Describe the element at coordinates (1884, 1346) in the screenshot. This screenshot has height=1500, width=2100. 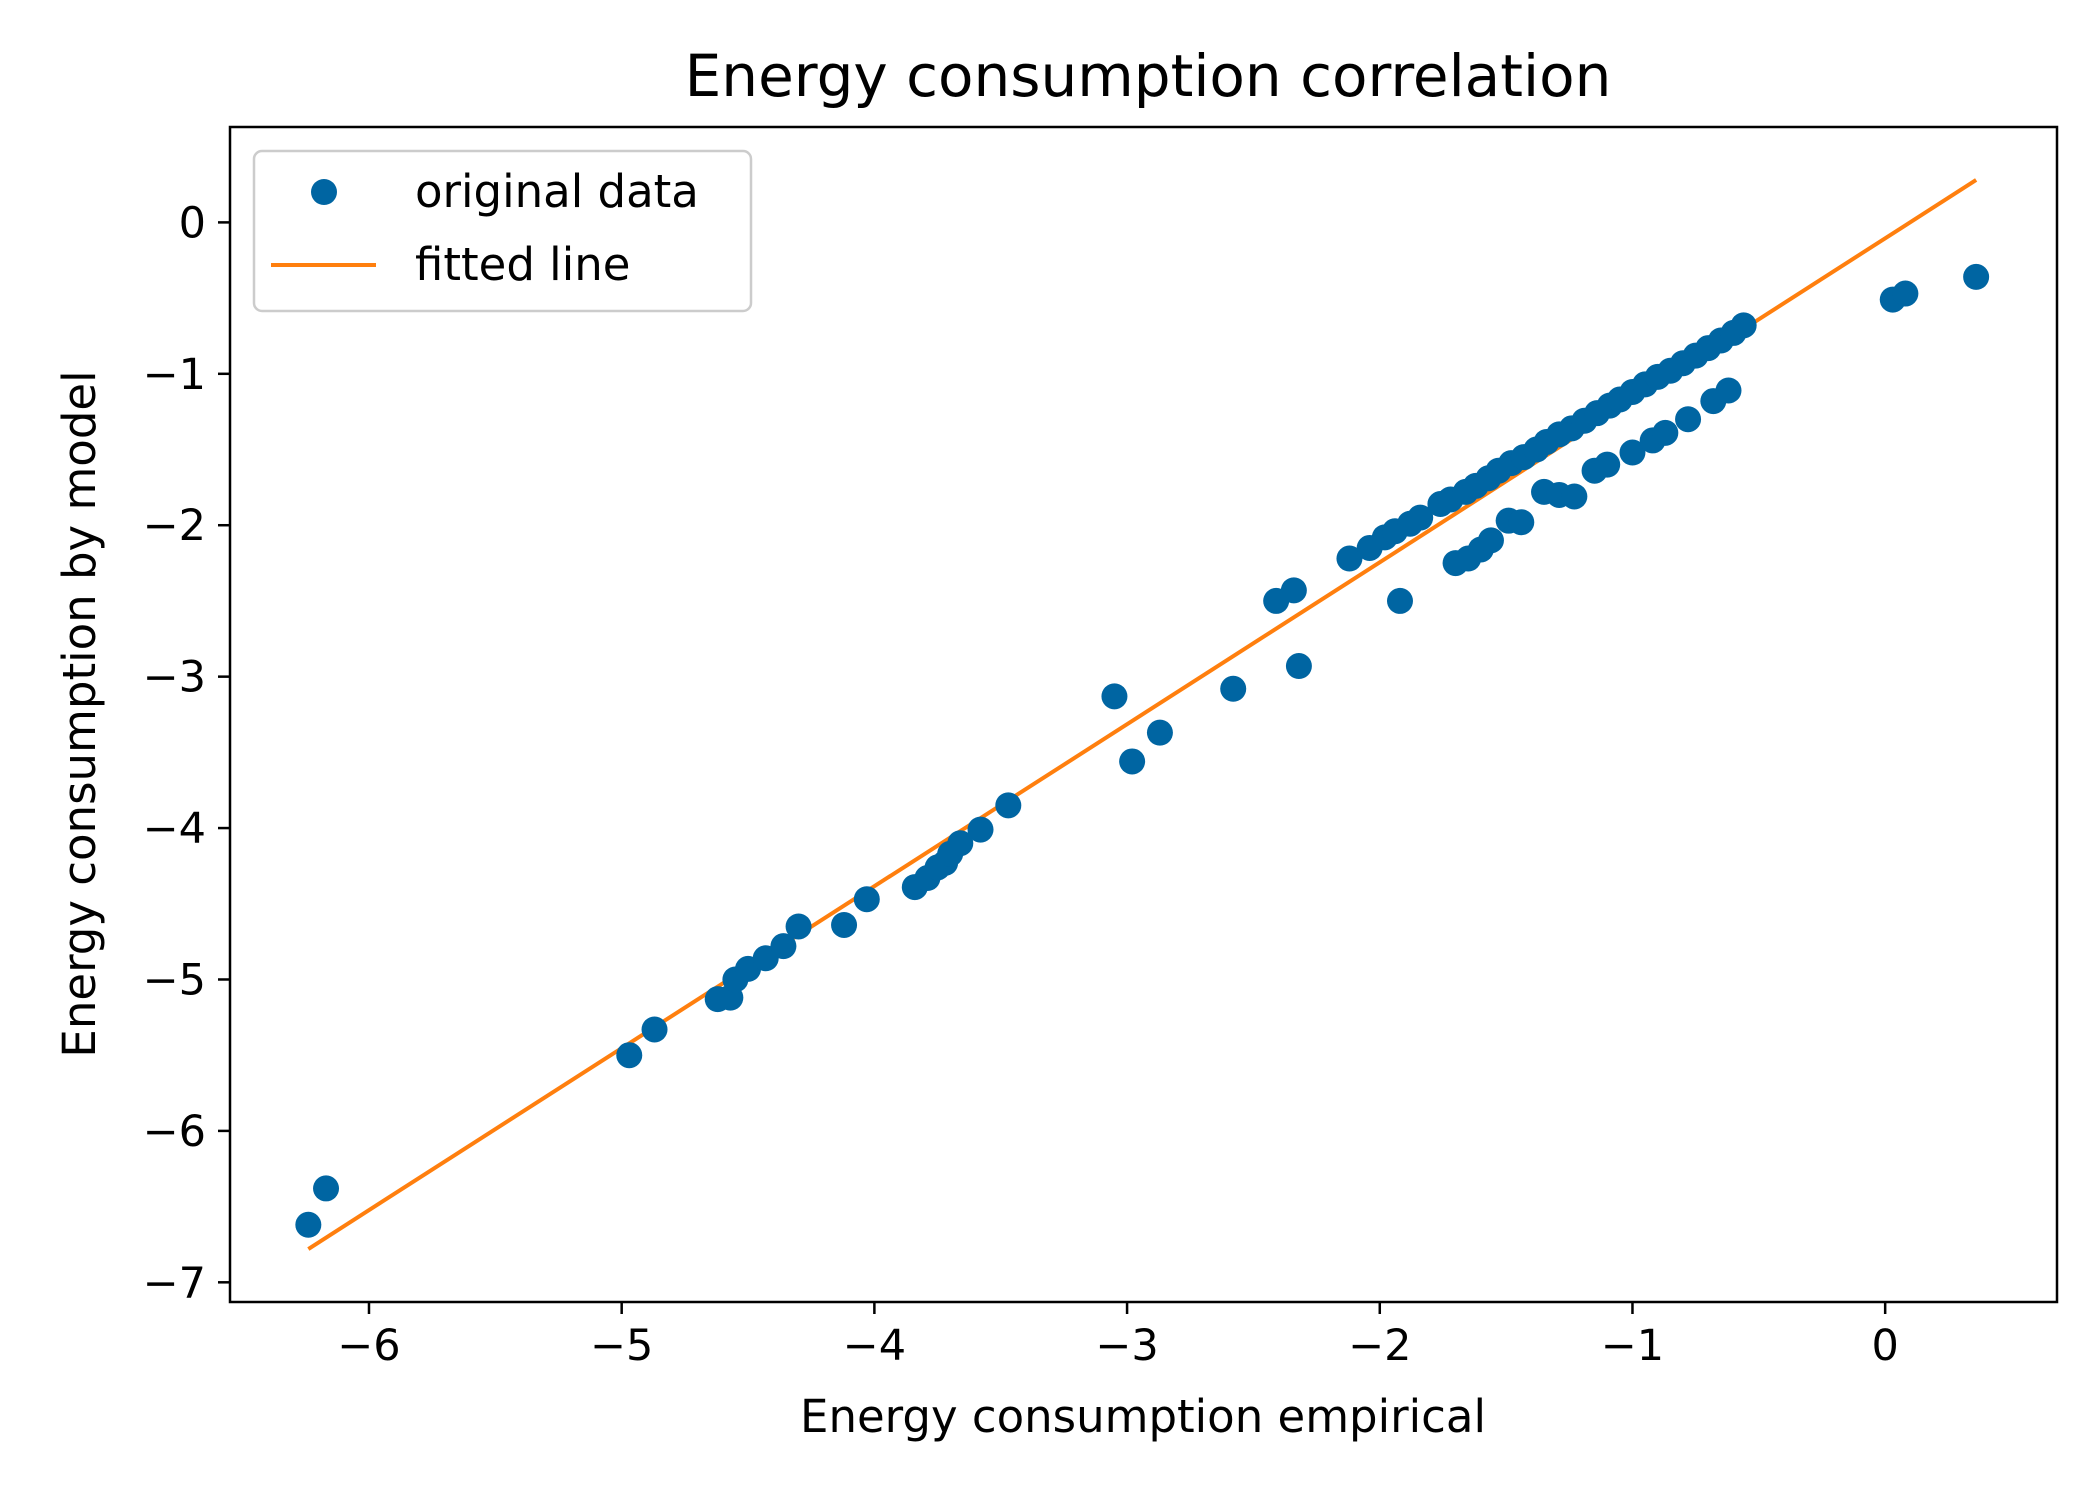
I see `x-tick-label: 0` at that location.